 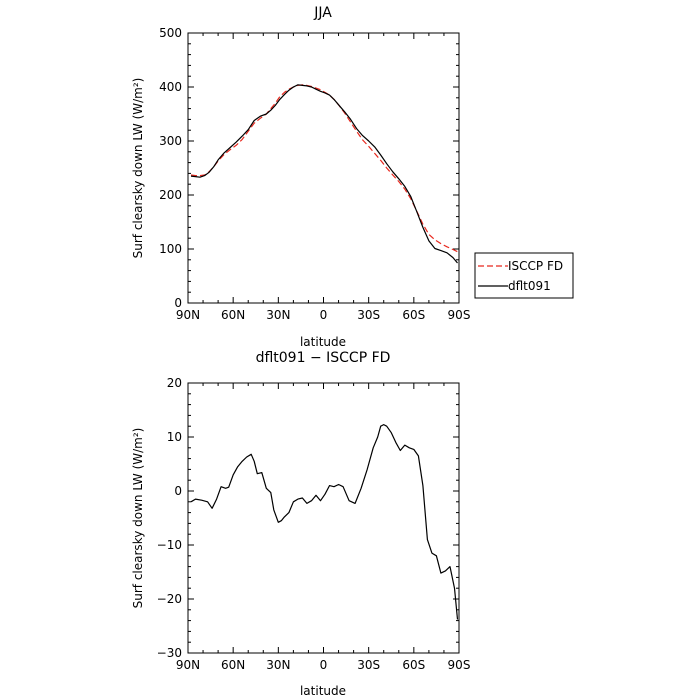 I want to click on bottom-x-tick-label: 0, so click(x=324, y=665).